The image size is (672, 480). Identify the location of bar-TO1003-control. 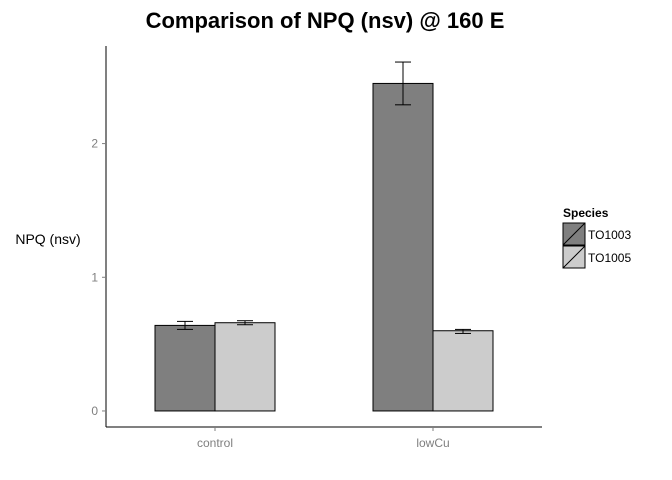
(185, 368).